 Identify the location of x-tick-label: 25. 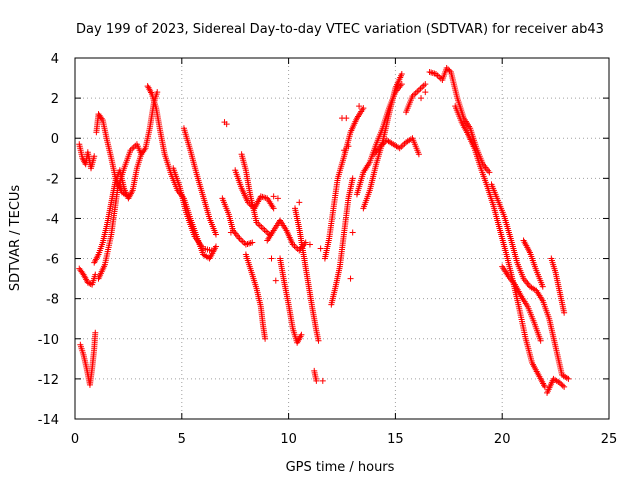
(609, 439).